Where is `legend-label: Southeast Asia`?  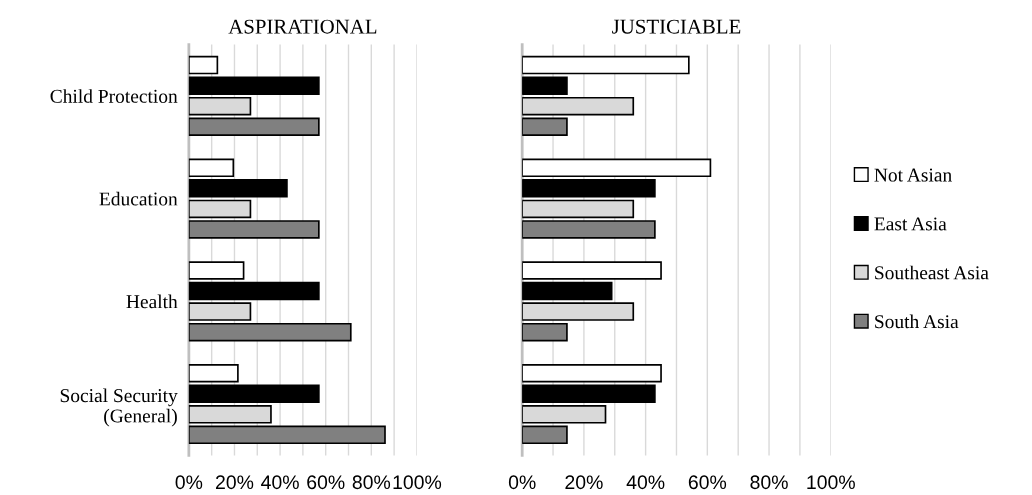
legend-label: Southeast Asia is located at coordinates (932, 272).